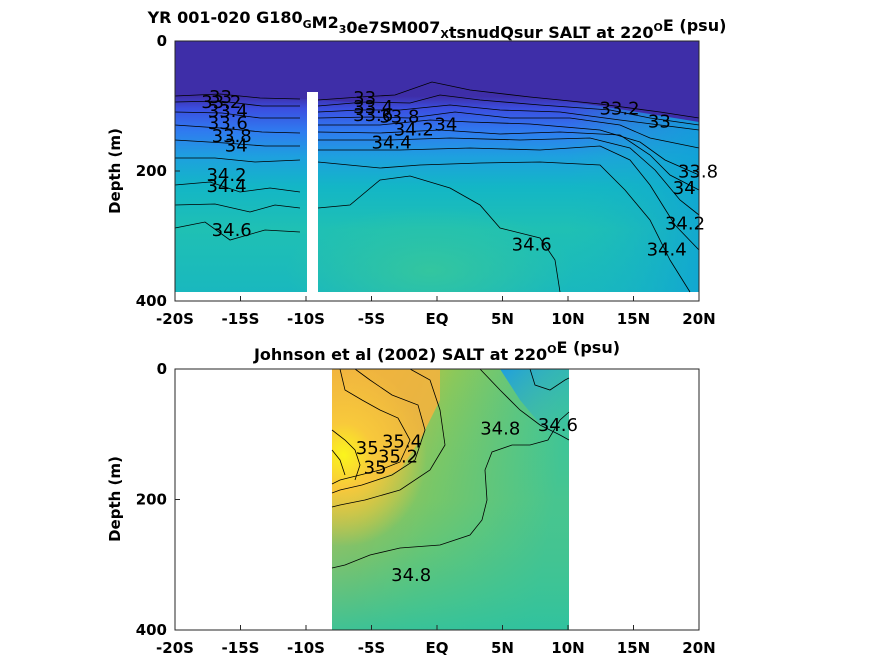  I want to click on x-tick-label: 15N, so click(633, 319).